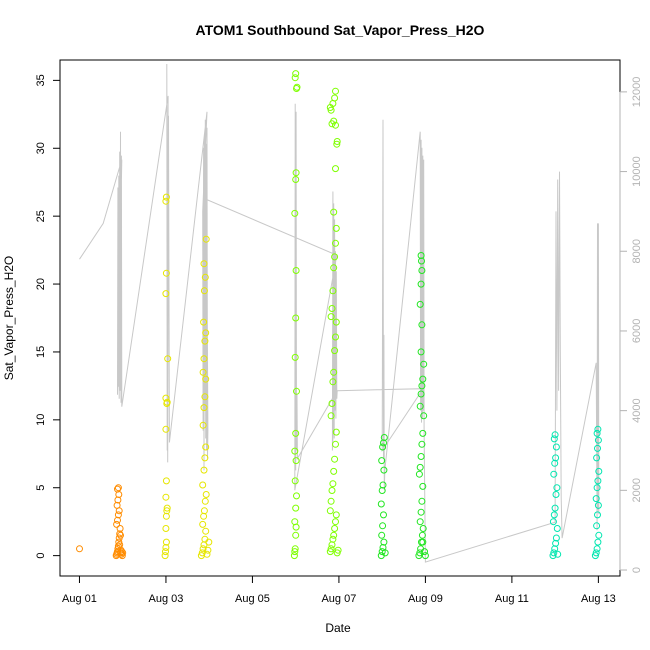 This screenshot has width=650, height=650. What do you see at coordinates (41, 216) in the screenshot?
I see `y-tick-label: 25` at bounding box center [41, 216].